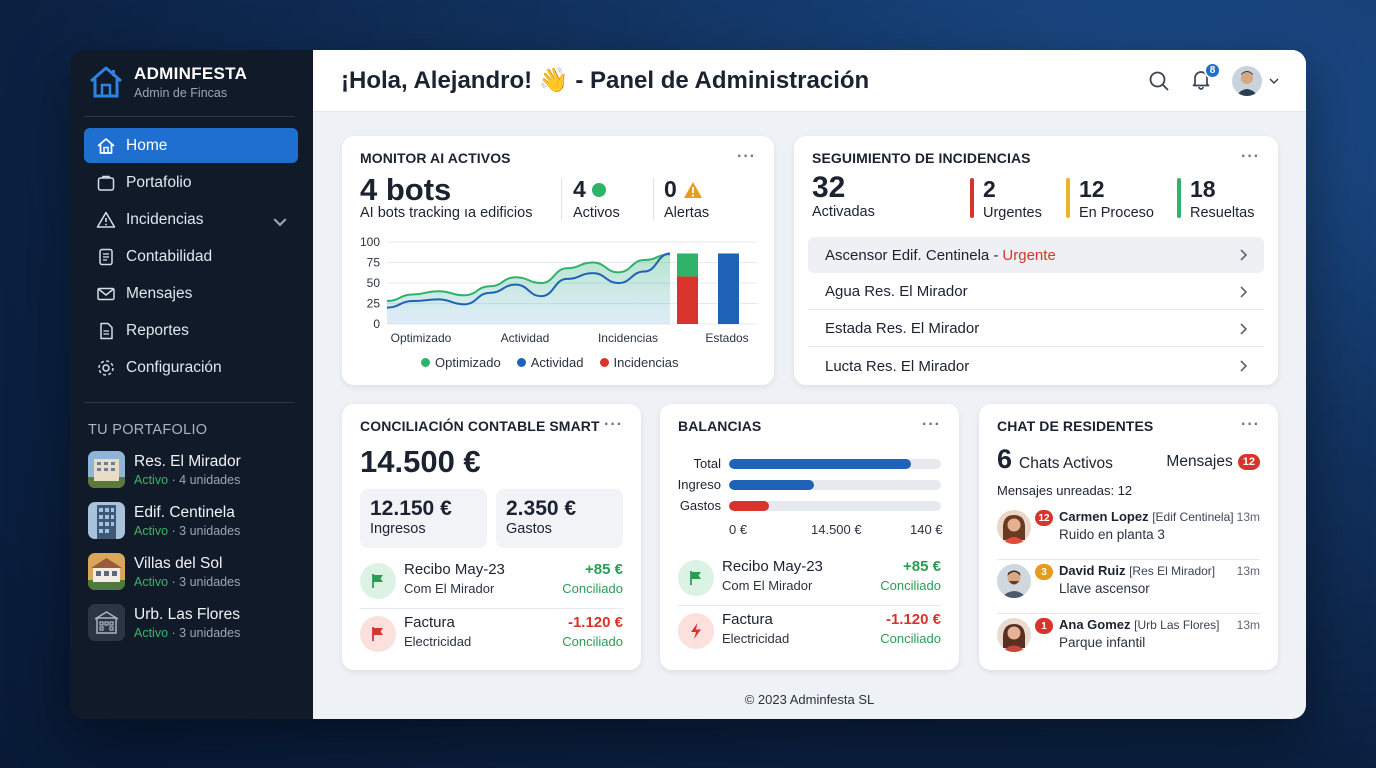 Image resolution: width=1376 pixels, height=768 pixels. What do you see at coordinates (167, 82) in the screenshot?
I see `brand: ADMINFESTA Admin de Fincas` at bounding box center [167, 82].